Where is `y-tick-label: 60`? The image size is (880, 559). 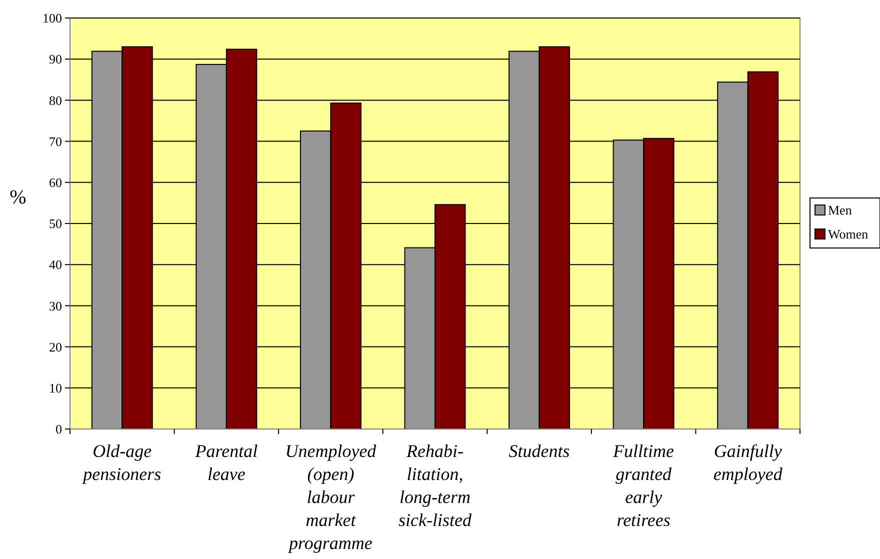 y-tick-label: 60 is located at coordinates (55, 182).